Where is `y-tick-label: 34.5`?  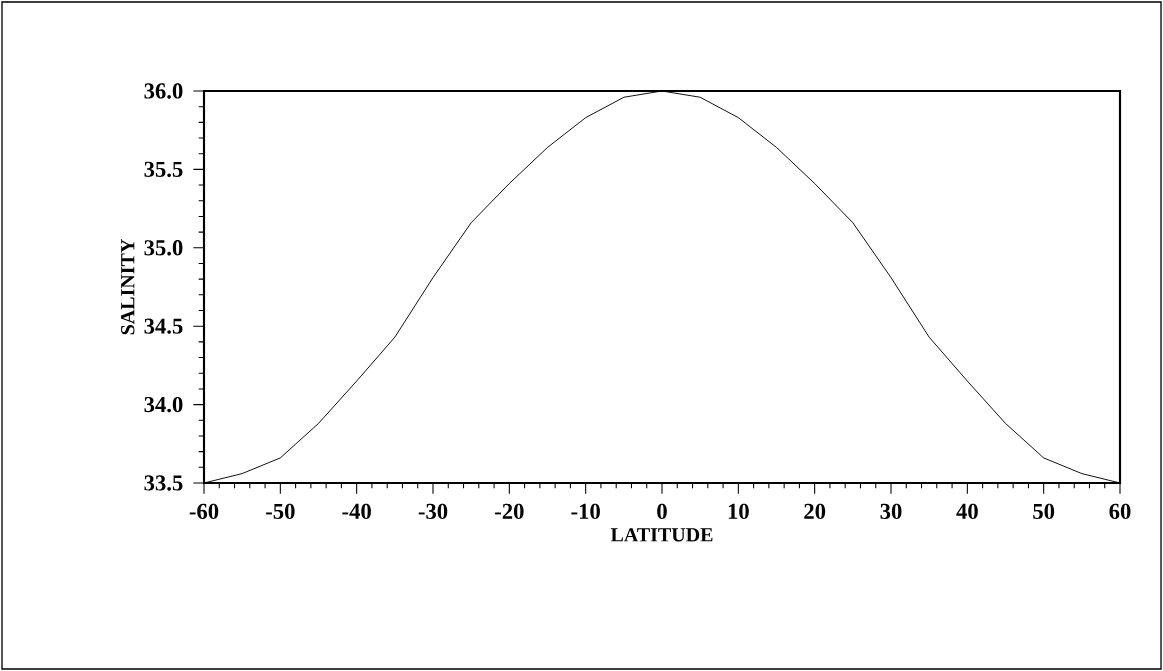 y-tick-label: 34.5 is located at coordinates (163, 326).